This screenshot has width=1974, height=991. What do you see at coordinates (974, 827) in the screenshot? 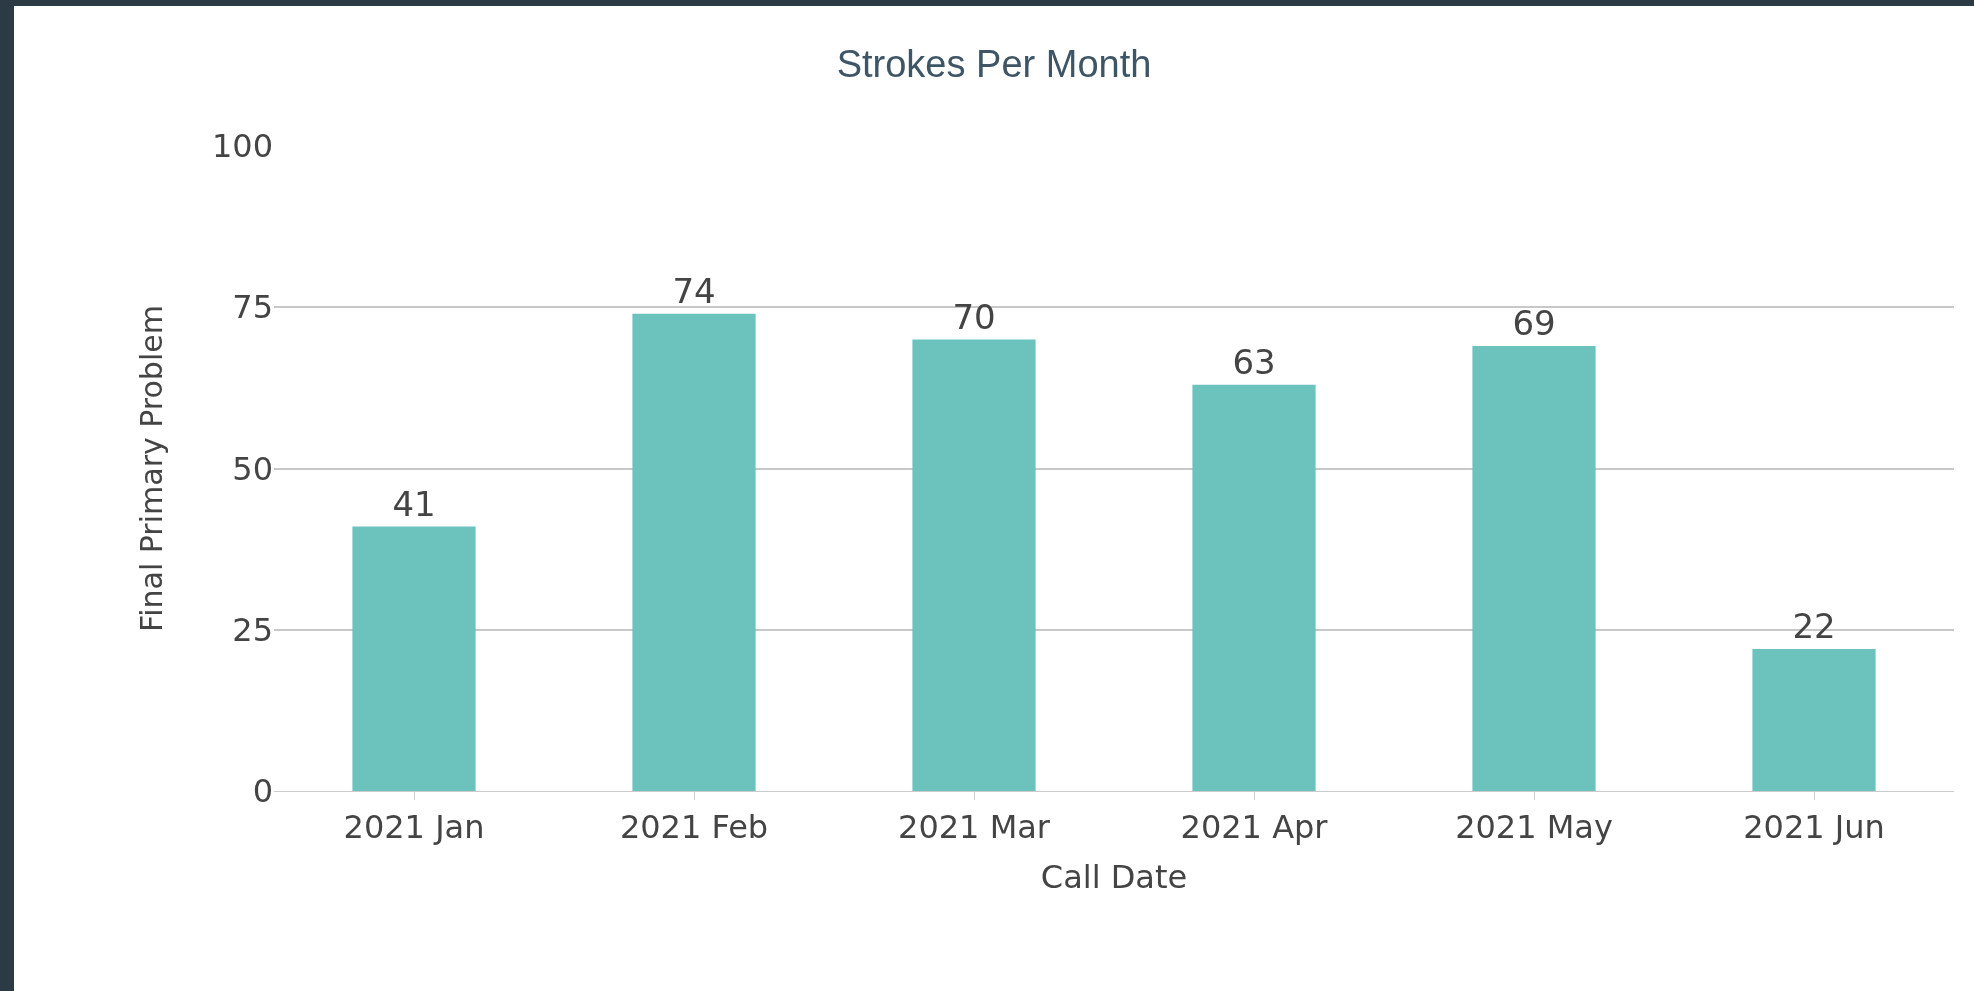
I see `x-tick-label: 2021 Mar` at bounding box center [974, 827].